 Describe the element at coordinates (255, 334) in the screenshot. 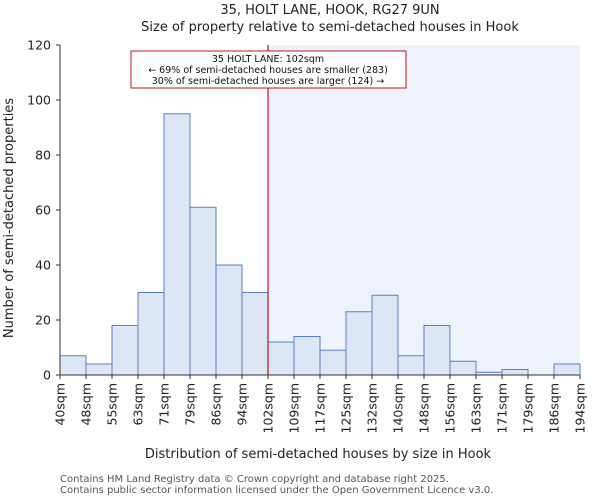

I see `bar-94sqm` at that location.